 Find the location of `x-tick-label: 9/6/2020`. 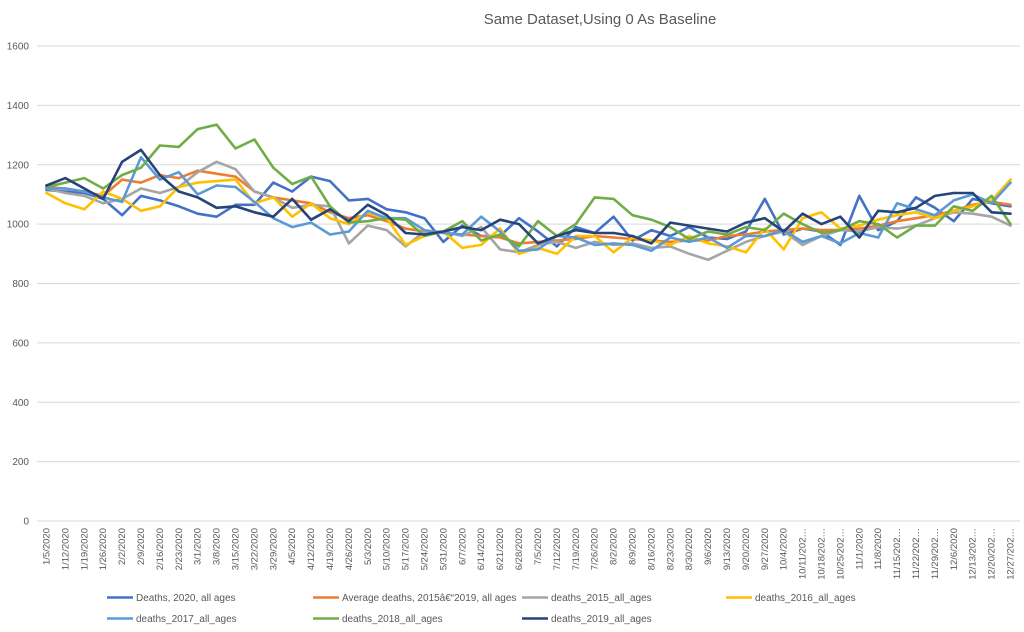

x-tick-label: 9/6/2020 is located at coordinates (708, 546).